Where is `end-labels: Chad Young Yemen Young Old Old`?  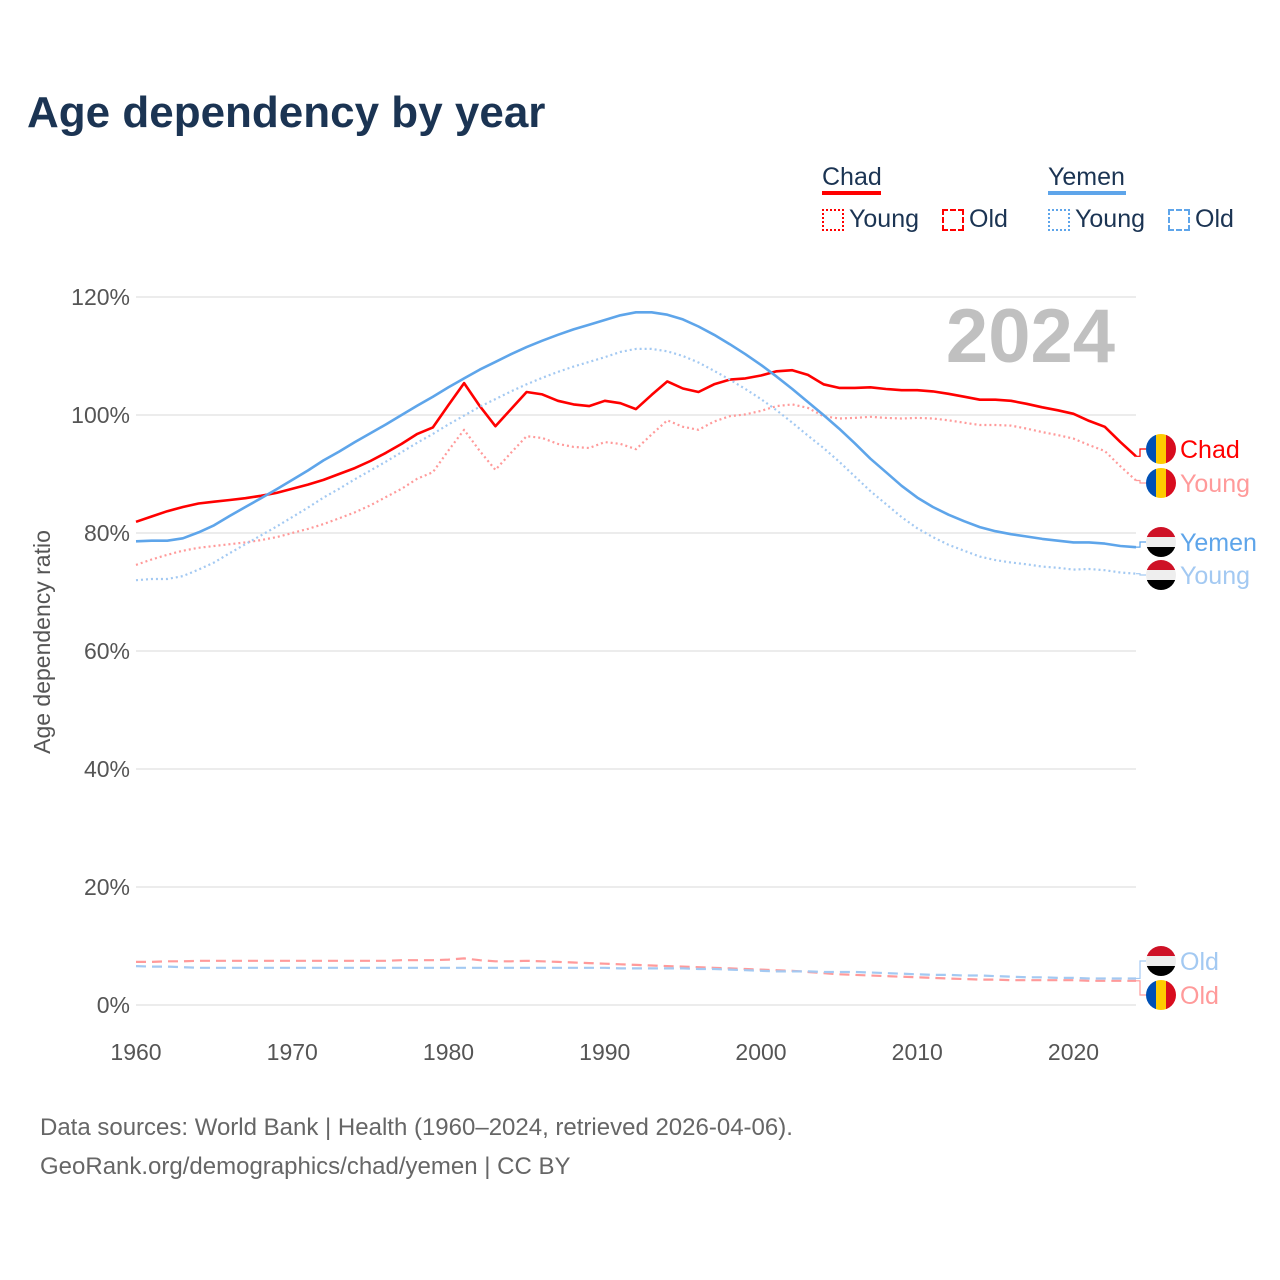 end-labels: Chad Young Yemen Young Old Old is located at coordinates (1196, 722).